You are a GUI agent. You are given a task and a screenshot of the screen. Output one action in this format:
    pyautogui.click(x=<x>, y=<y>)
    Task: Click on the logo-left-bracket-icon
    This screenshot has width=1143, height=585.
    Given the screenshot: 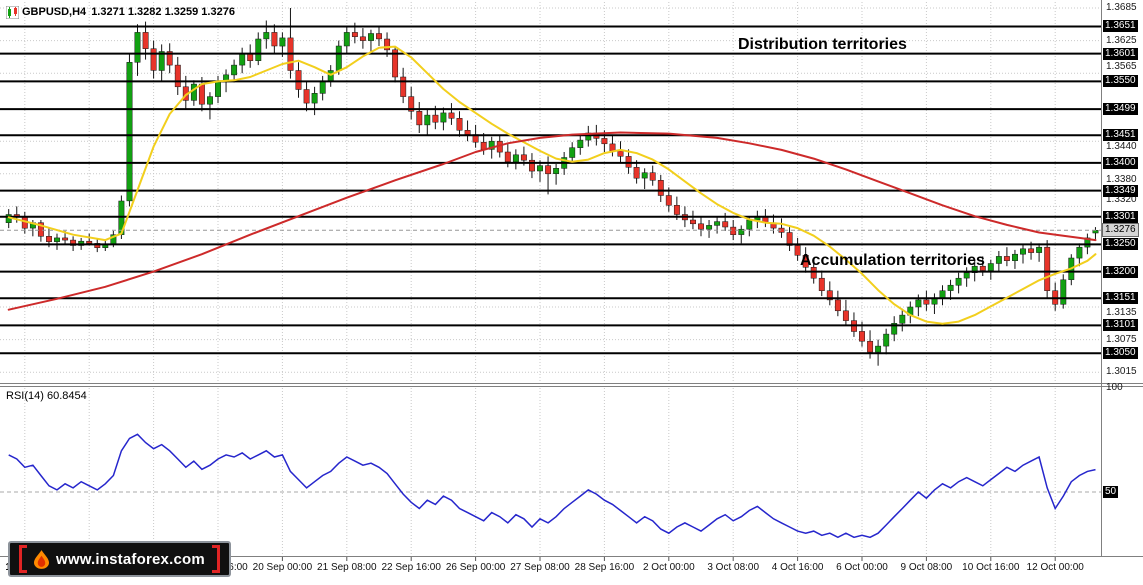 What is the action you would take?
    pyautogui.click(x=23, y=559)
    